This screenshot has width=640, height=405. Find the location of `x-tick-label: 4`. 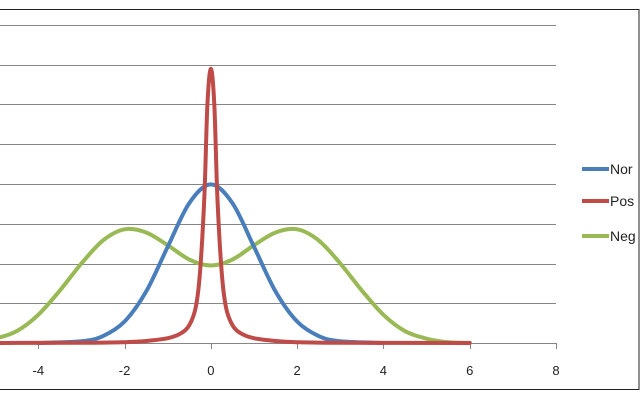

x-tick-label: 4 is located at coordinates (383, 370).